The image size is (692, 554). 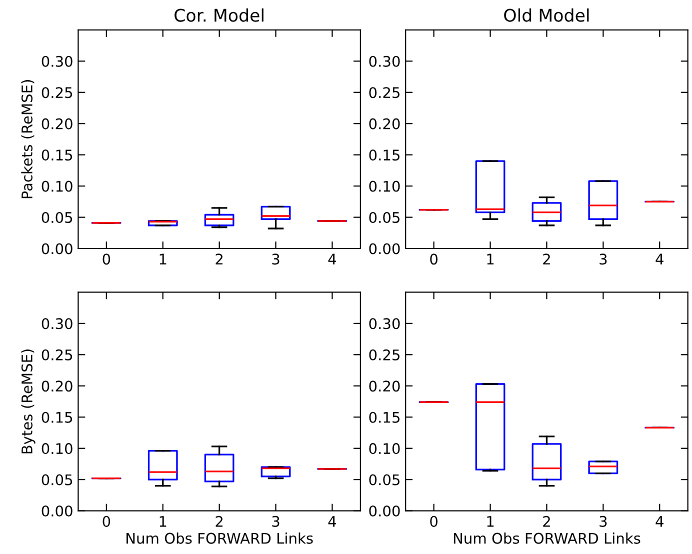 I want to click on chart-title: Cor. Model, so click(x=219, y=15).